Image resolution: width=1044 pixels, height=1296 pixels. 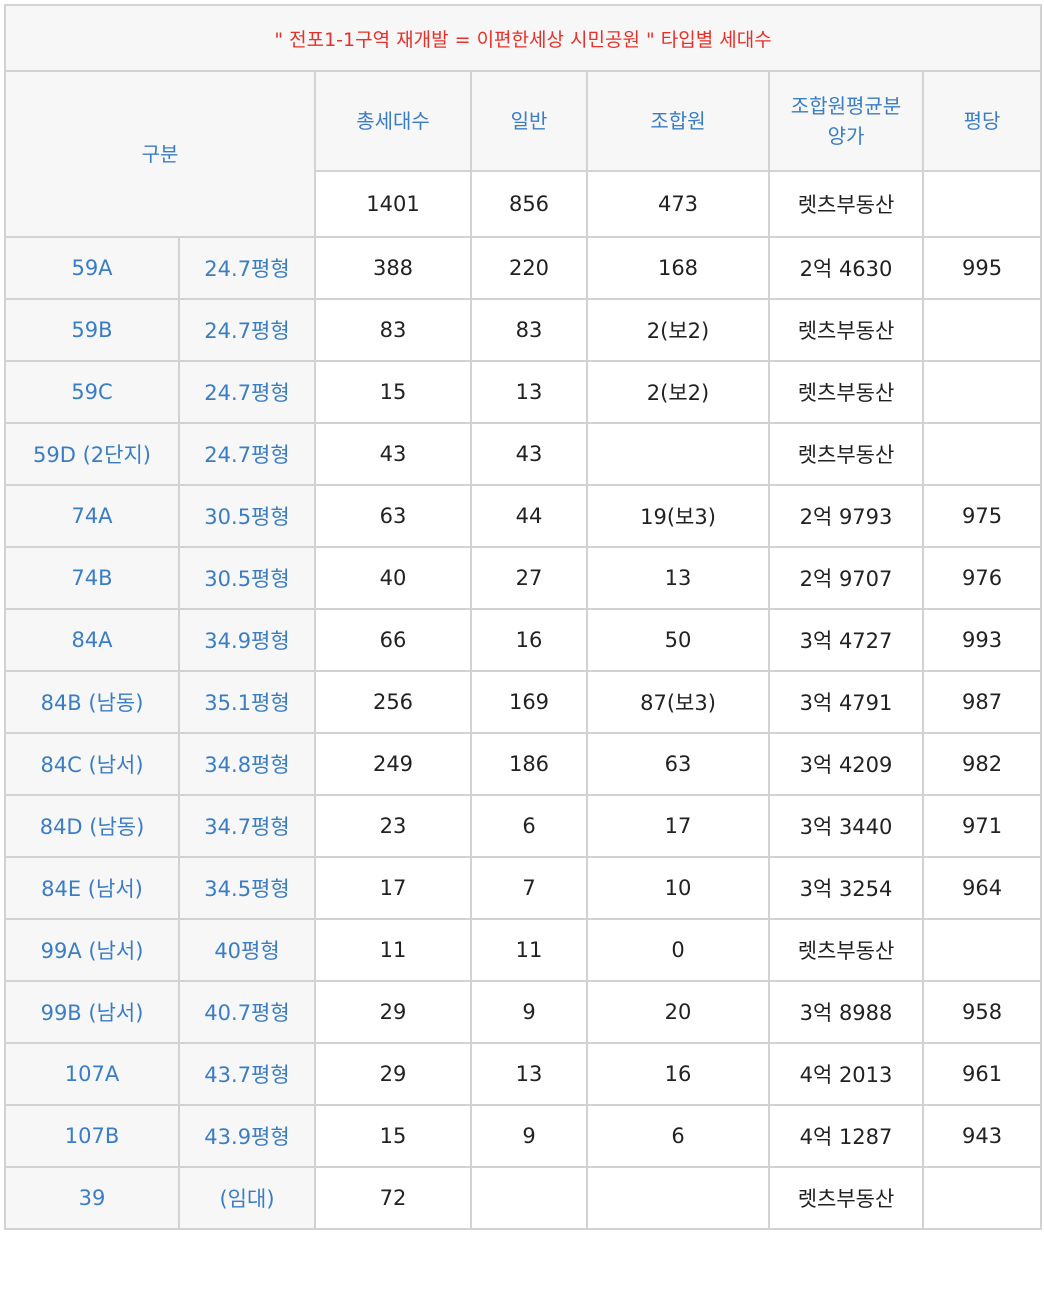 I want to click on table-row: 39 (임대) 72 렛츠부동산, so click(x=523, y=1198).